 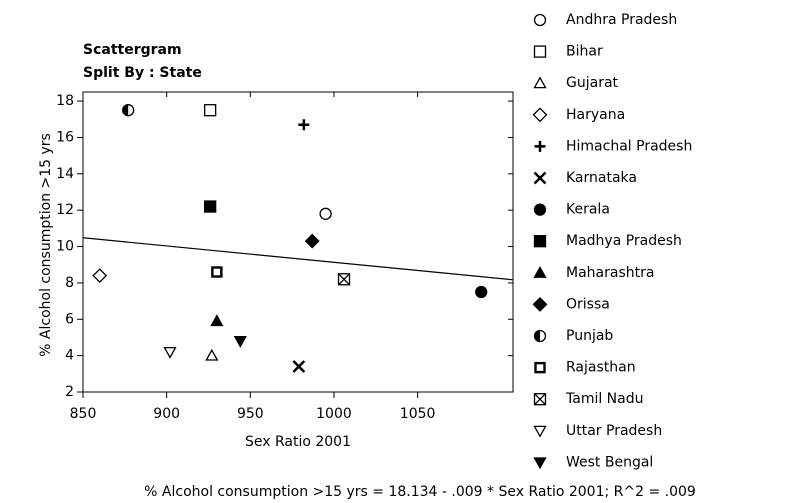 I want to click on y-tick-label: 8, so click(x=69, y=283).